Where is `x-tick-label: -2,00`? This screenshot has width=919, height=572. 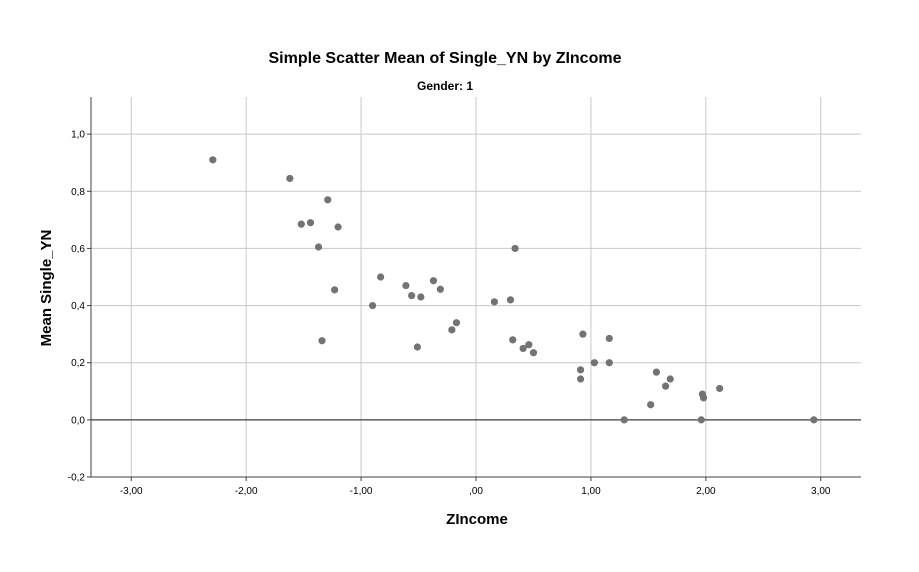
x-tick-label: -2,00 is located at coordinates (246, 491).